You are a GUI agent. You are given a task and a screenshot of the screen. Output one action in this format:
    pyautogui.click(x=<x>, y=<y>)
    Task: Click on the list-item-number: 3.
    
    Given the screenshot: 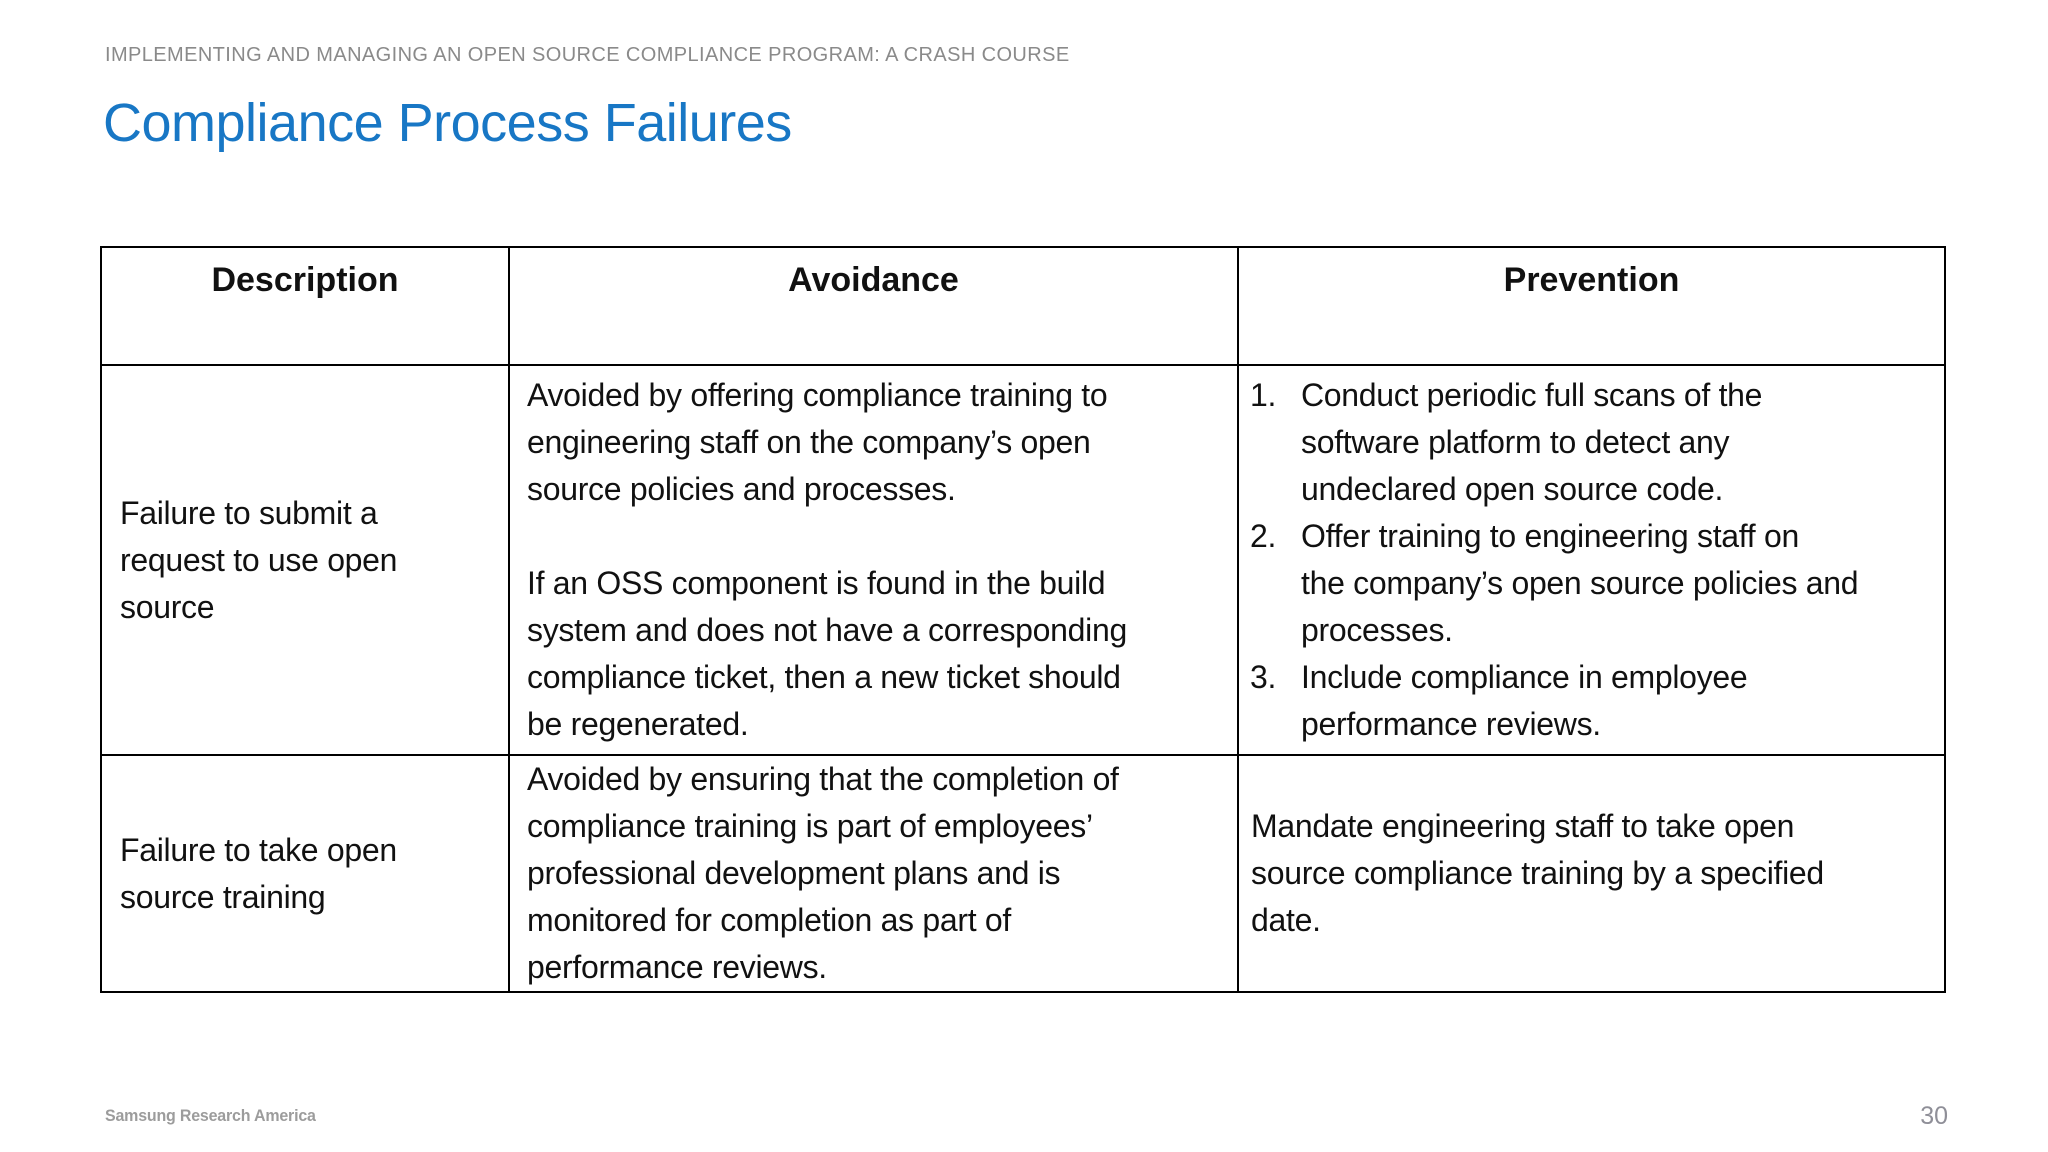 What is the action you would take?
    pyautogui.click(x=1263, y=677)
    